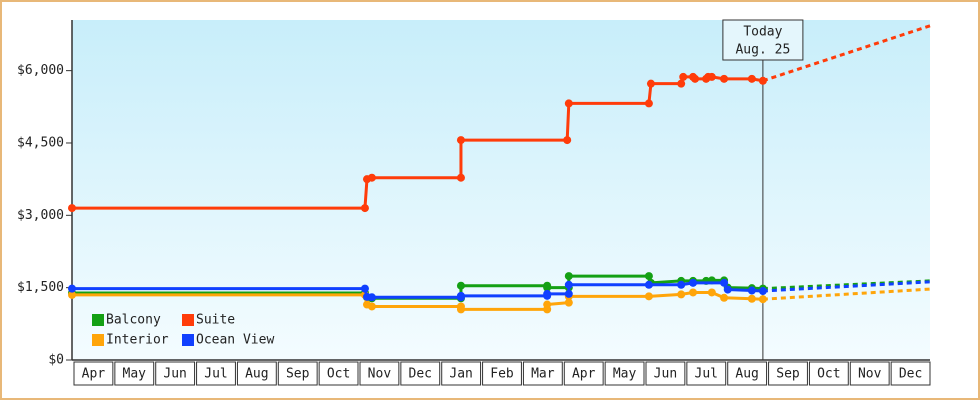 The height and width of the screenshot is (400, 980). I want to click on legend-label: Interior, so click(137, 340).